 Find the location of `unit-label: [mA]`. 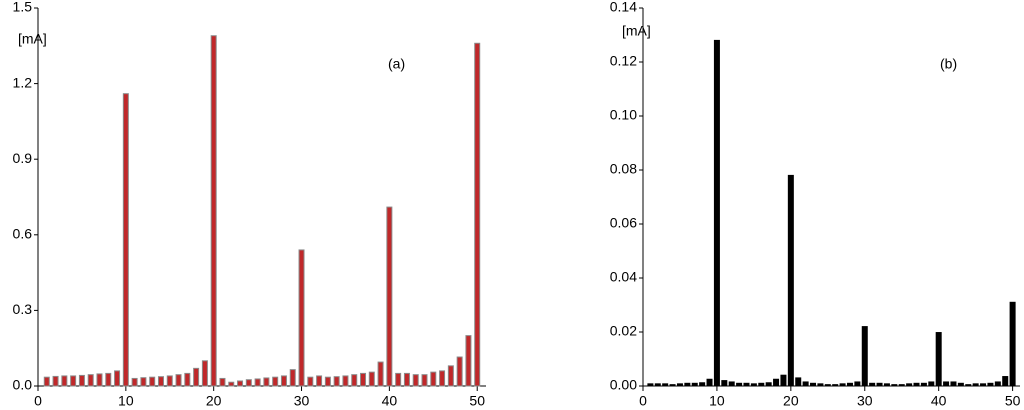

unit-label: [mA] is located at coordinates (636, 31).